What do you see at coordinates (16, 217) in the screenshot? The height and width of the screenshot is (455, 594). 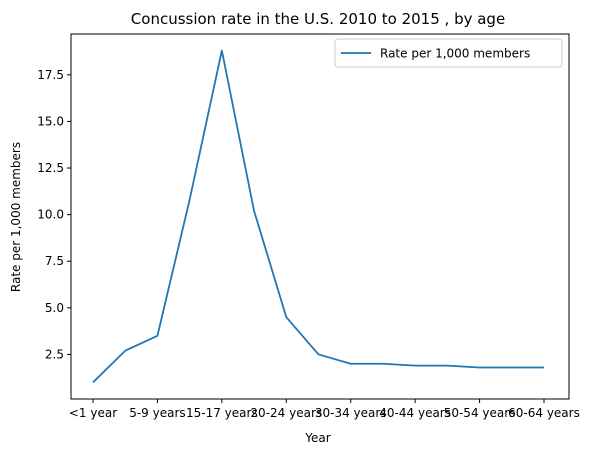 I see `y-axis-label: Rate per 1,000 members` at bounding box center [16, 217].